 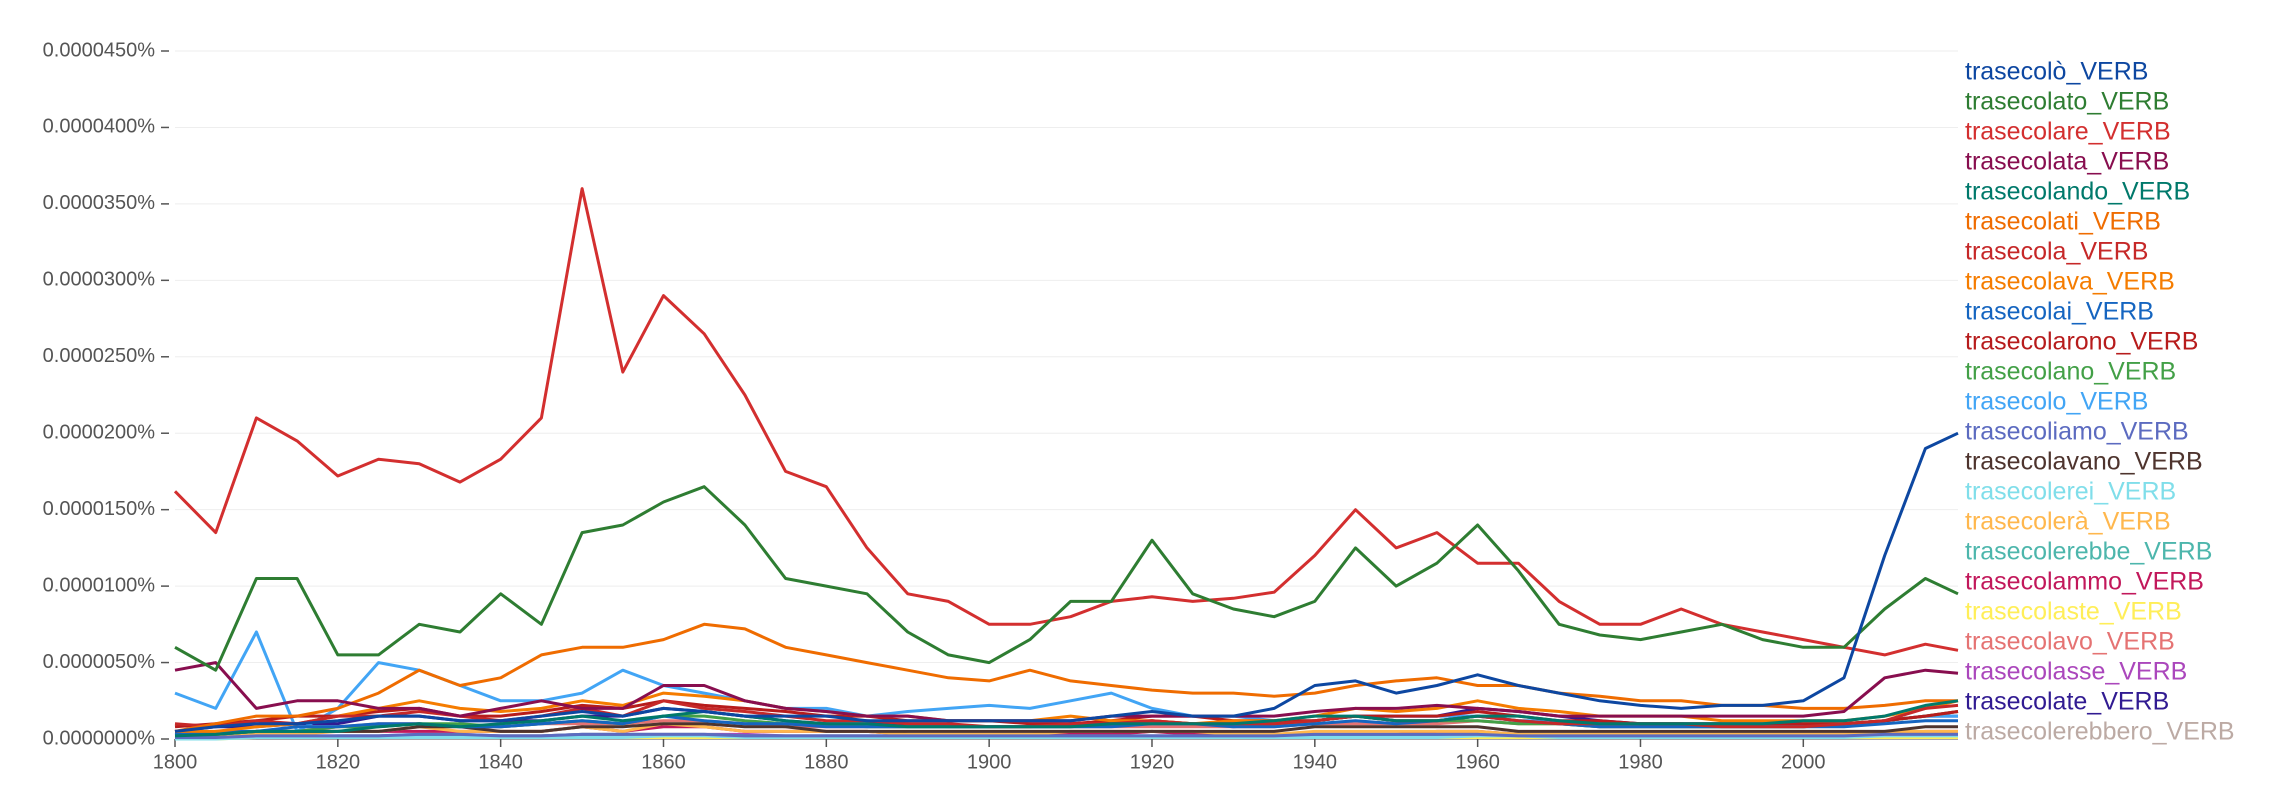 I want to click on x-tick-label: 1920, so click(x=1152, y=762).